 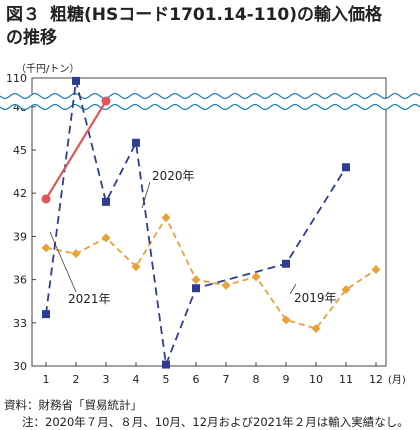 I want to click on series-2021-label: 2021年, so click(x=89, y=299).